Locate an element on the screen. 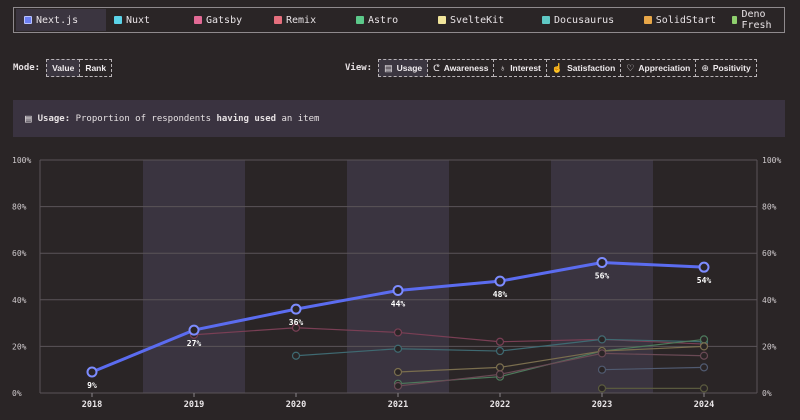  mode-value-button: Value is located at coordinates (63, 68).